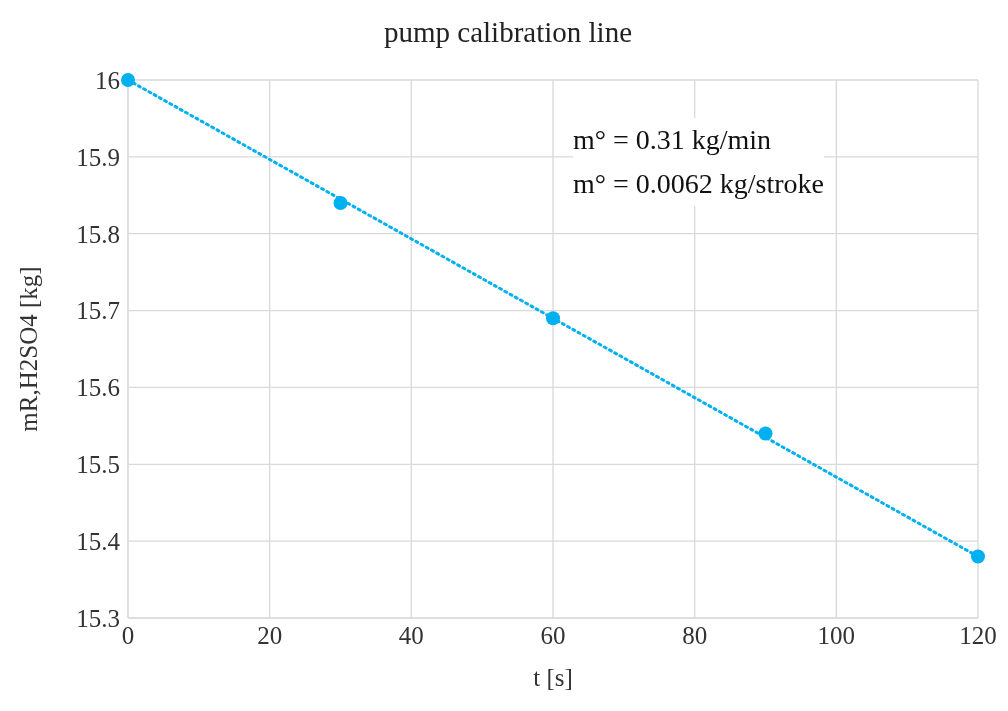 This screenshot has height=711, width=1008. I want to click on y-tick-label: 16, so click(107, 80).